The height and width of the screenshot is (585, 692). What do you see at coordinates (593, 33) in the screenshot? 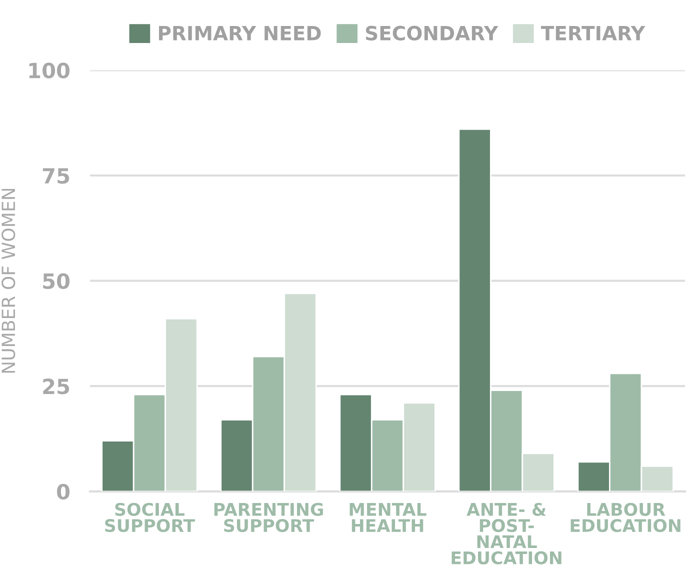
I see `legend-label: TERTIARY` at bounding box center [593, 33].